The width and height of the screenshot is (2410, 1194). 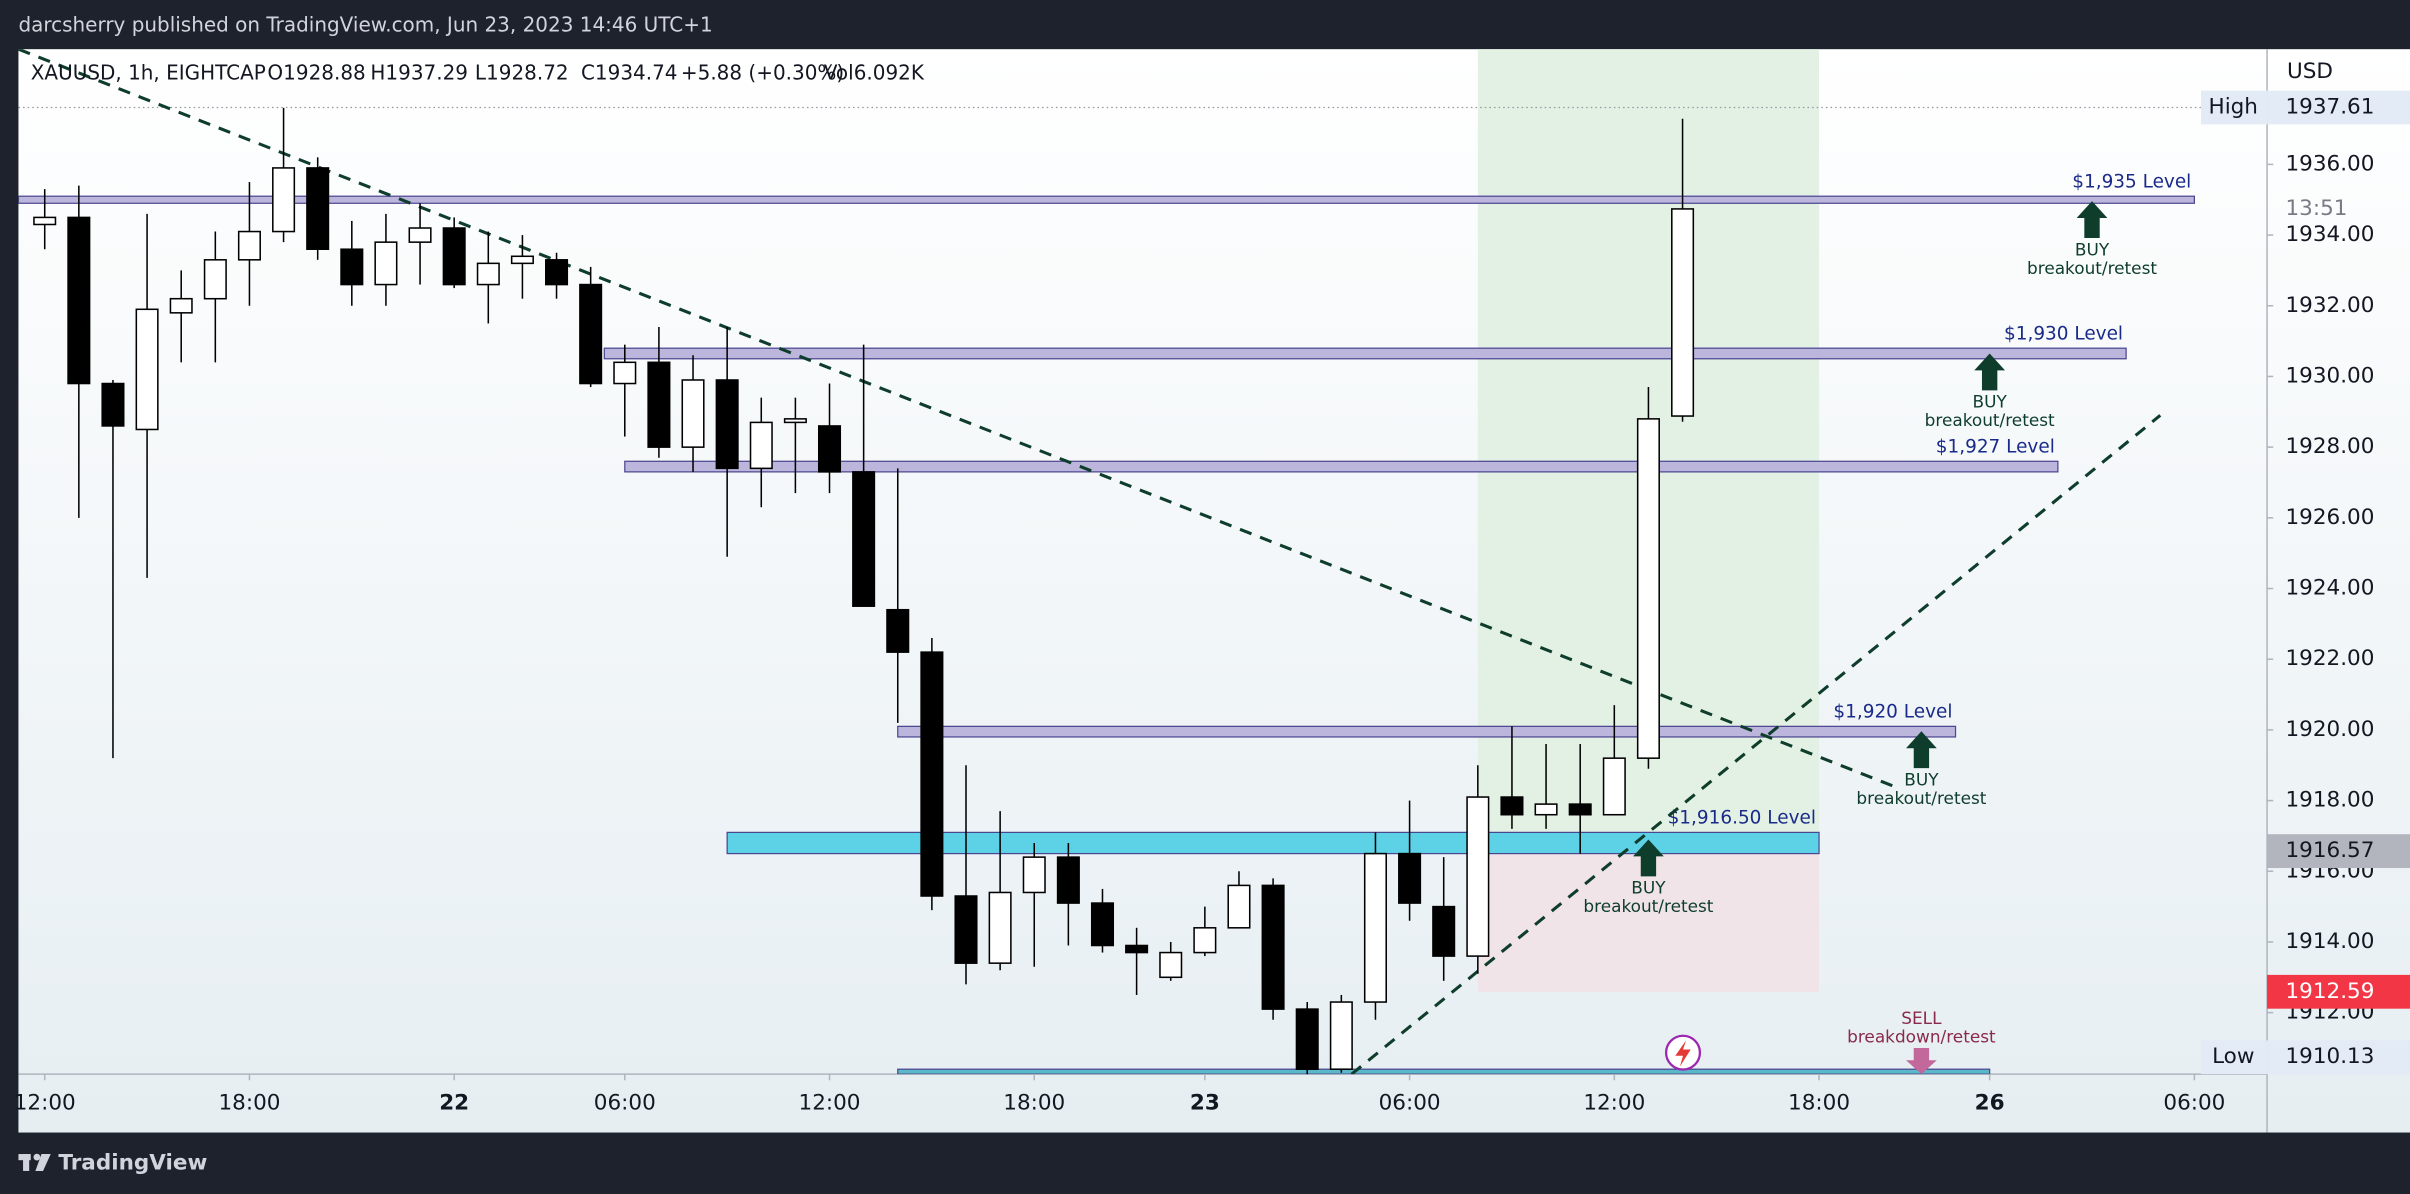 What do you see at coordinates (2330, 941) in the screenshot?
I see `y-tick-label: 1914.00` at bounding box center [2330, 941].